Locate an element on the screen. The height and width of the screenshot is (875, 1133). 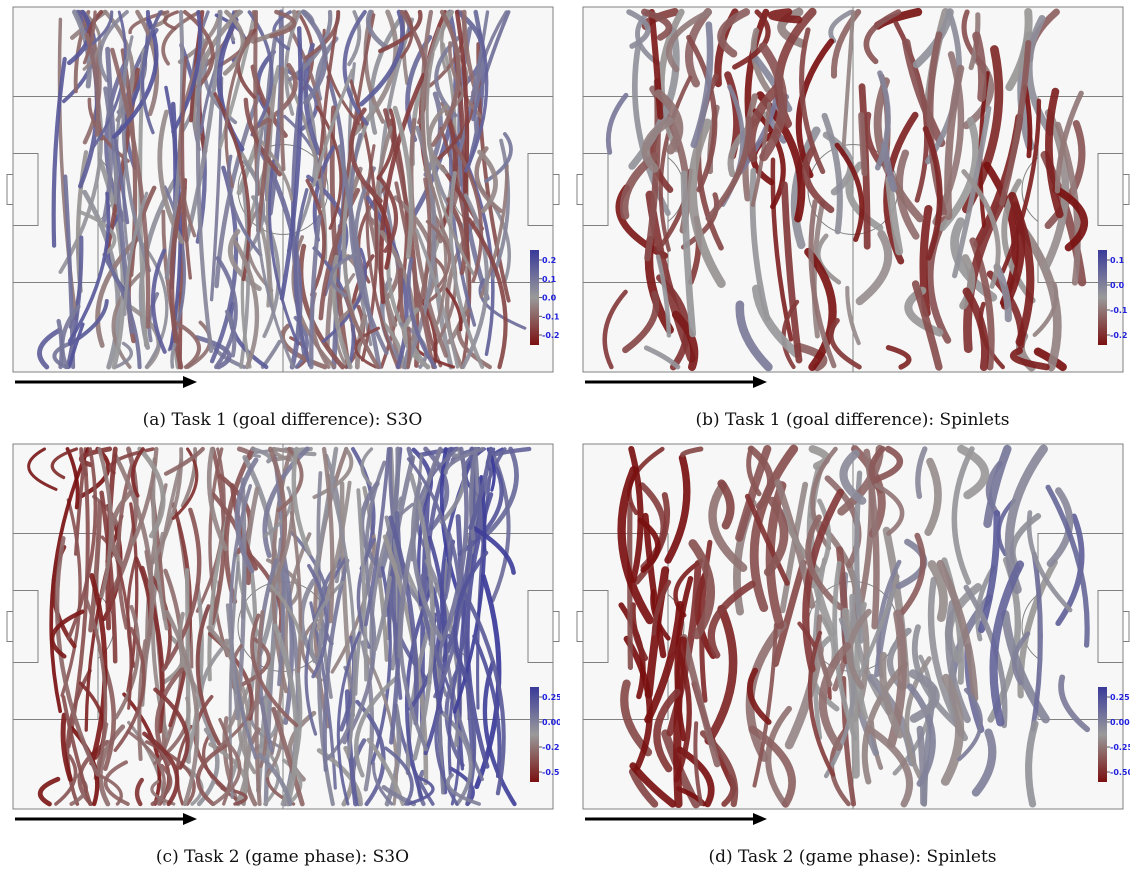
colorbar-tick-label: 0.25 is located at coordinates (551, 697).